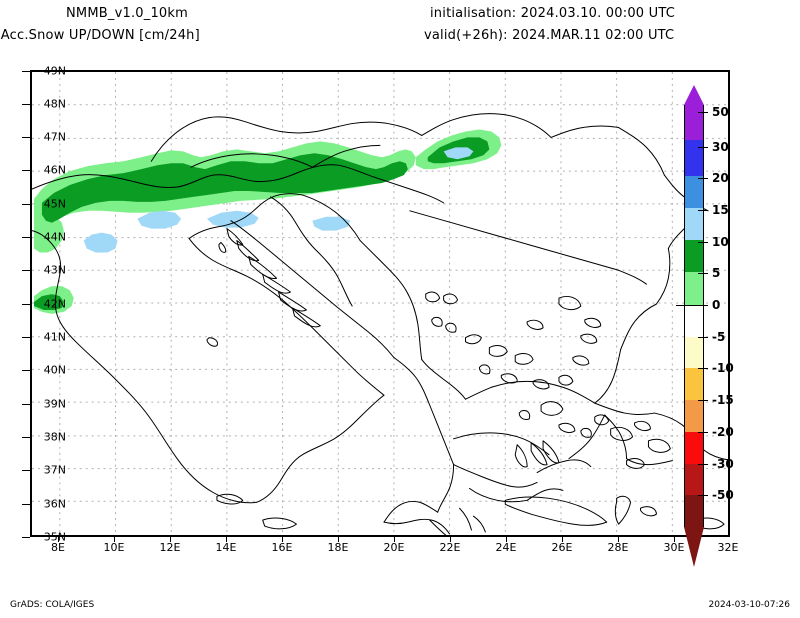  What do you see at coordinates (694, 352) in the screenshot?
I see `colorbar-band-minus5` at bounding box center [694, 352].